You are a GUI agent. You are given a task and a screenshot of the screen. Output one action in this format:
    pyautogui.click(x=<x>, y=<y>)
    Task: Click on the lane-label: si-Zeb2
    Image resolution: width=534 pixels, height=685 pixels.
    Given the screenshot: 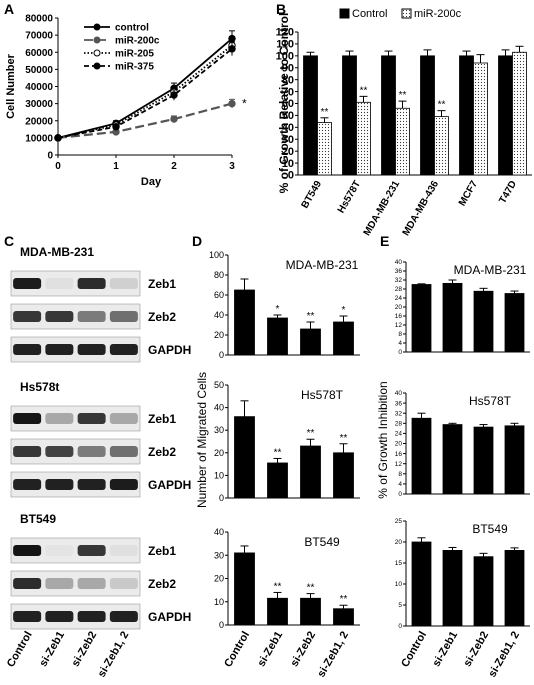 What is the action you would take?
    pyautogui.click(x=85, y=649)
    